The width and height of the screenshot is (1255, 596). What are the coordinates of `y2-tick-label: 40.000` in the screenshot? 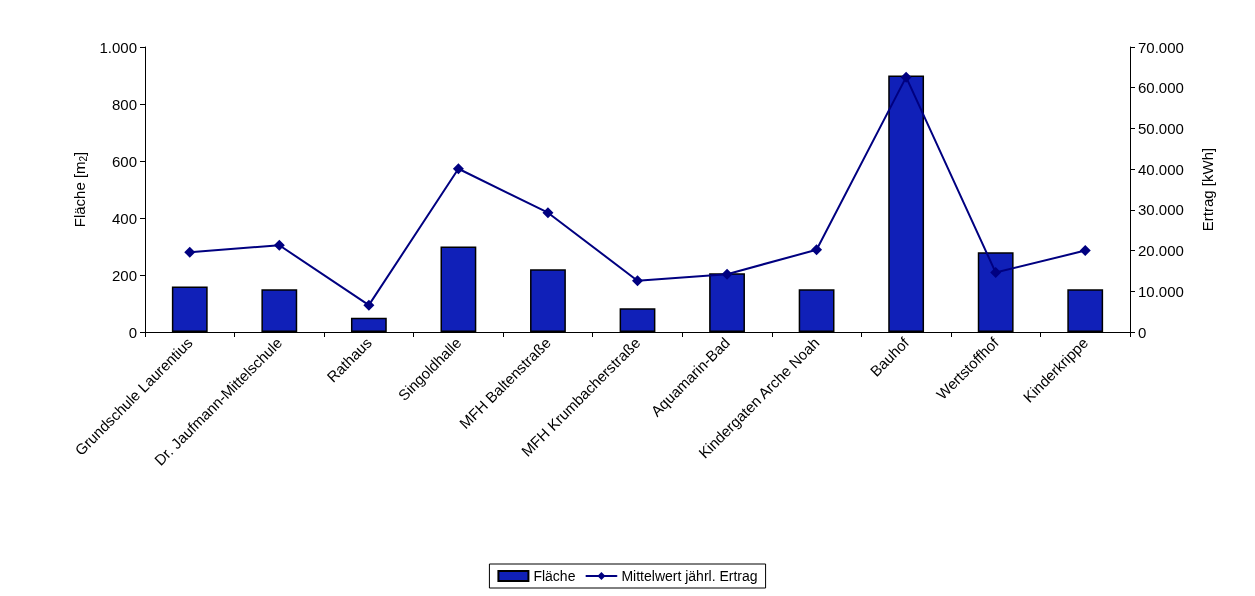 It's located at (1161, 169).